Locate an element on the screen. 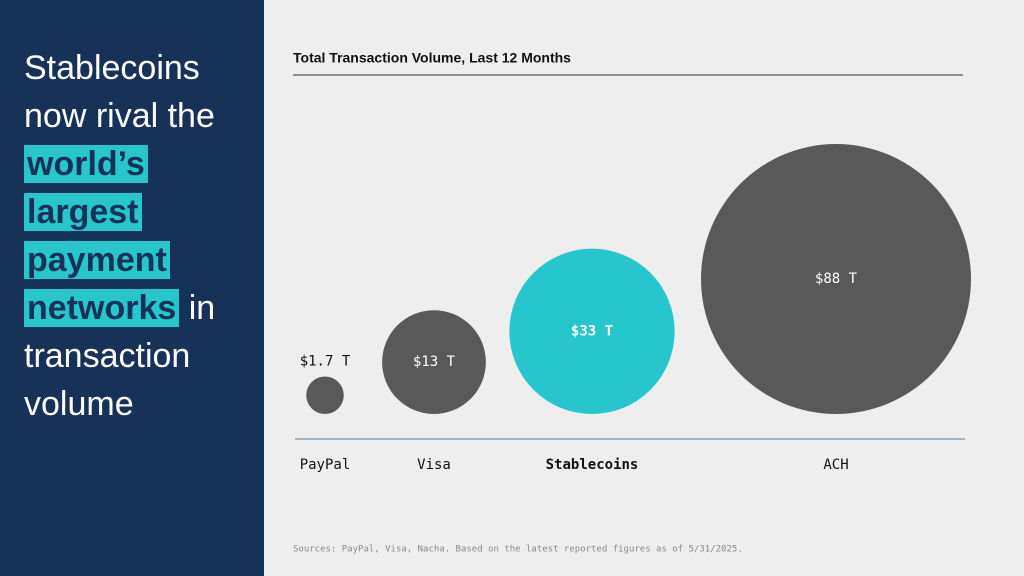 This screenshot has height=576, width=1024. x-tick-label: Stablecoins is located at coordinates (592, 465).